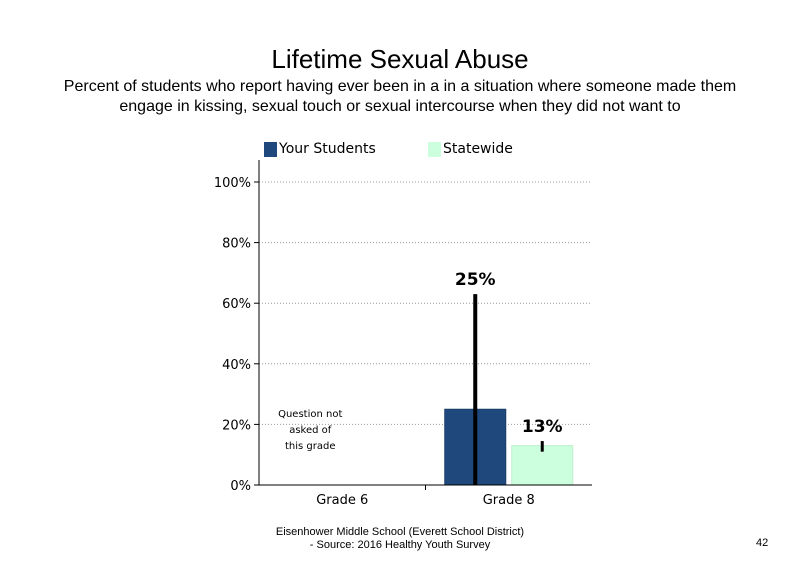 This screenshot has width=800, height=568. What do you see at coordinates (434, 149) in the screenshot?
I see `legend-swatch-statewide` at bounding box center [434, 149].